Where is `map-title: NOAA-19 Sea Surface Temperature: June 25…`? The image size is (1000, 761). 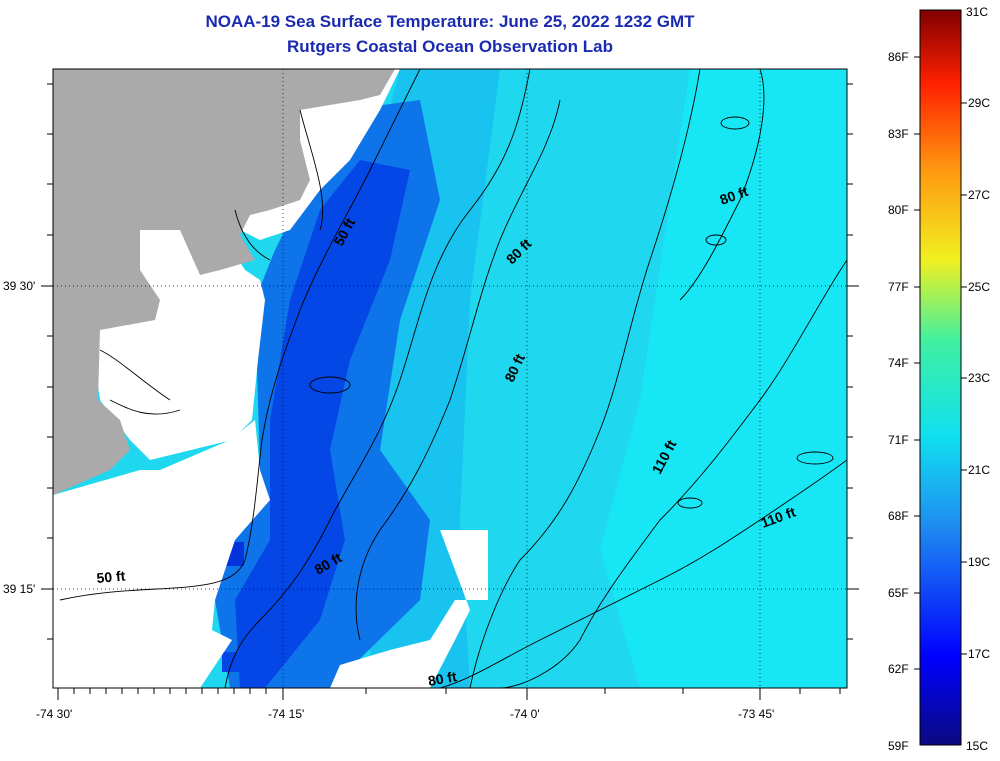 map-title: NOAA-19 Sea Surface Temperature: June 25… is located at coordinates (450, 21).